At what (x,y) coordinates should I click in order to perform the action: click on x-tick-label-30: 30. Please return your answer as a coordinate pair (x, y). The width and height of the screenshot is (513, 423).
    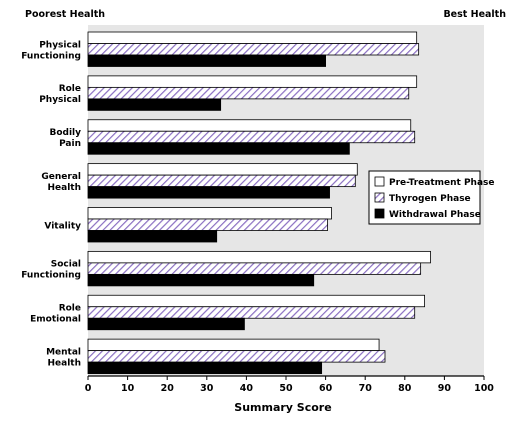
    Looking at the image, I should click on (207, 388).